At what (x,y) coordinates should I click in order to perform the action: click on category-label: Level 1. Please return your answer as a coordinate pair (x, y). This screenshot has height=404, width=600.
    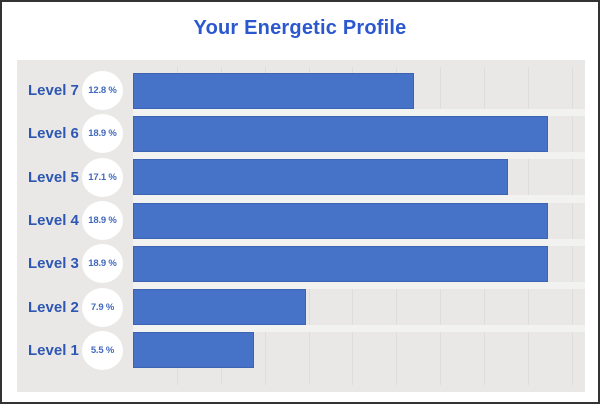
    Looking at the image, I should click on (53, 350).